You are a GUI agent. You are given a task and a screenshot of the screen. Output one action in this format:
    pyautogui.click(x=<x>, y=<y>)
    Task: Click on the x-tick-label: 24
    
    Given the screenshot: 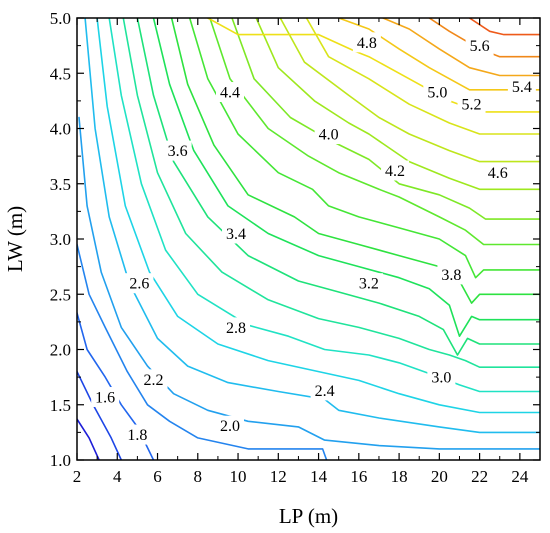 What is the action you would take?
    pyautogui.click(x=520, y=476)
    